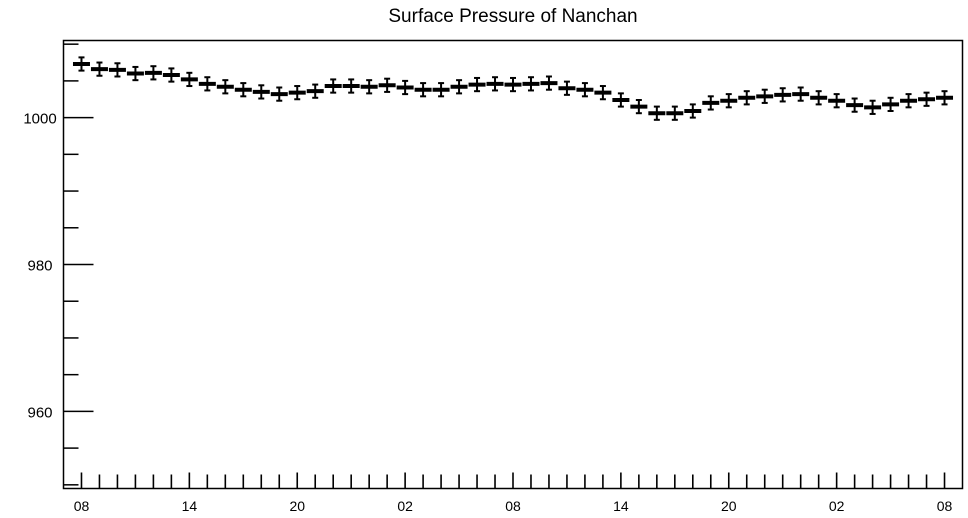 Image resolution: width=968 pixels, height=518 pixels. Describe the element at coordinates (39, 119) in the screenshot. I see `y-tick-label: 1000` at that location.